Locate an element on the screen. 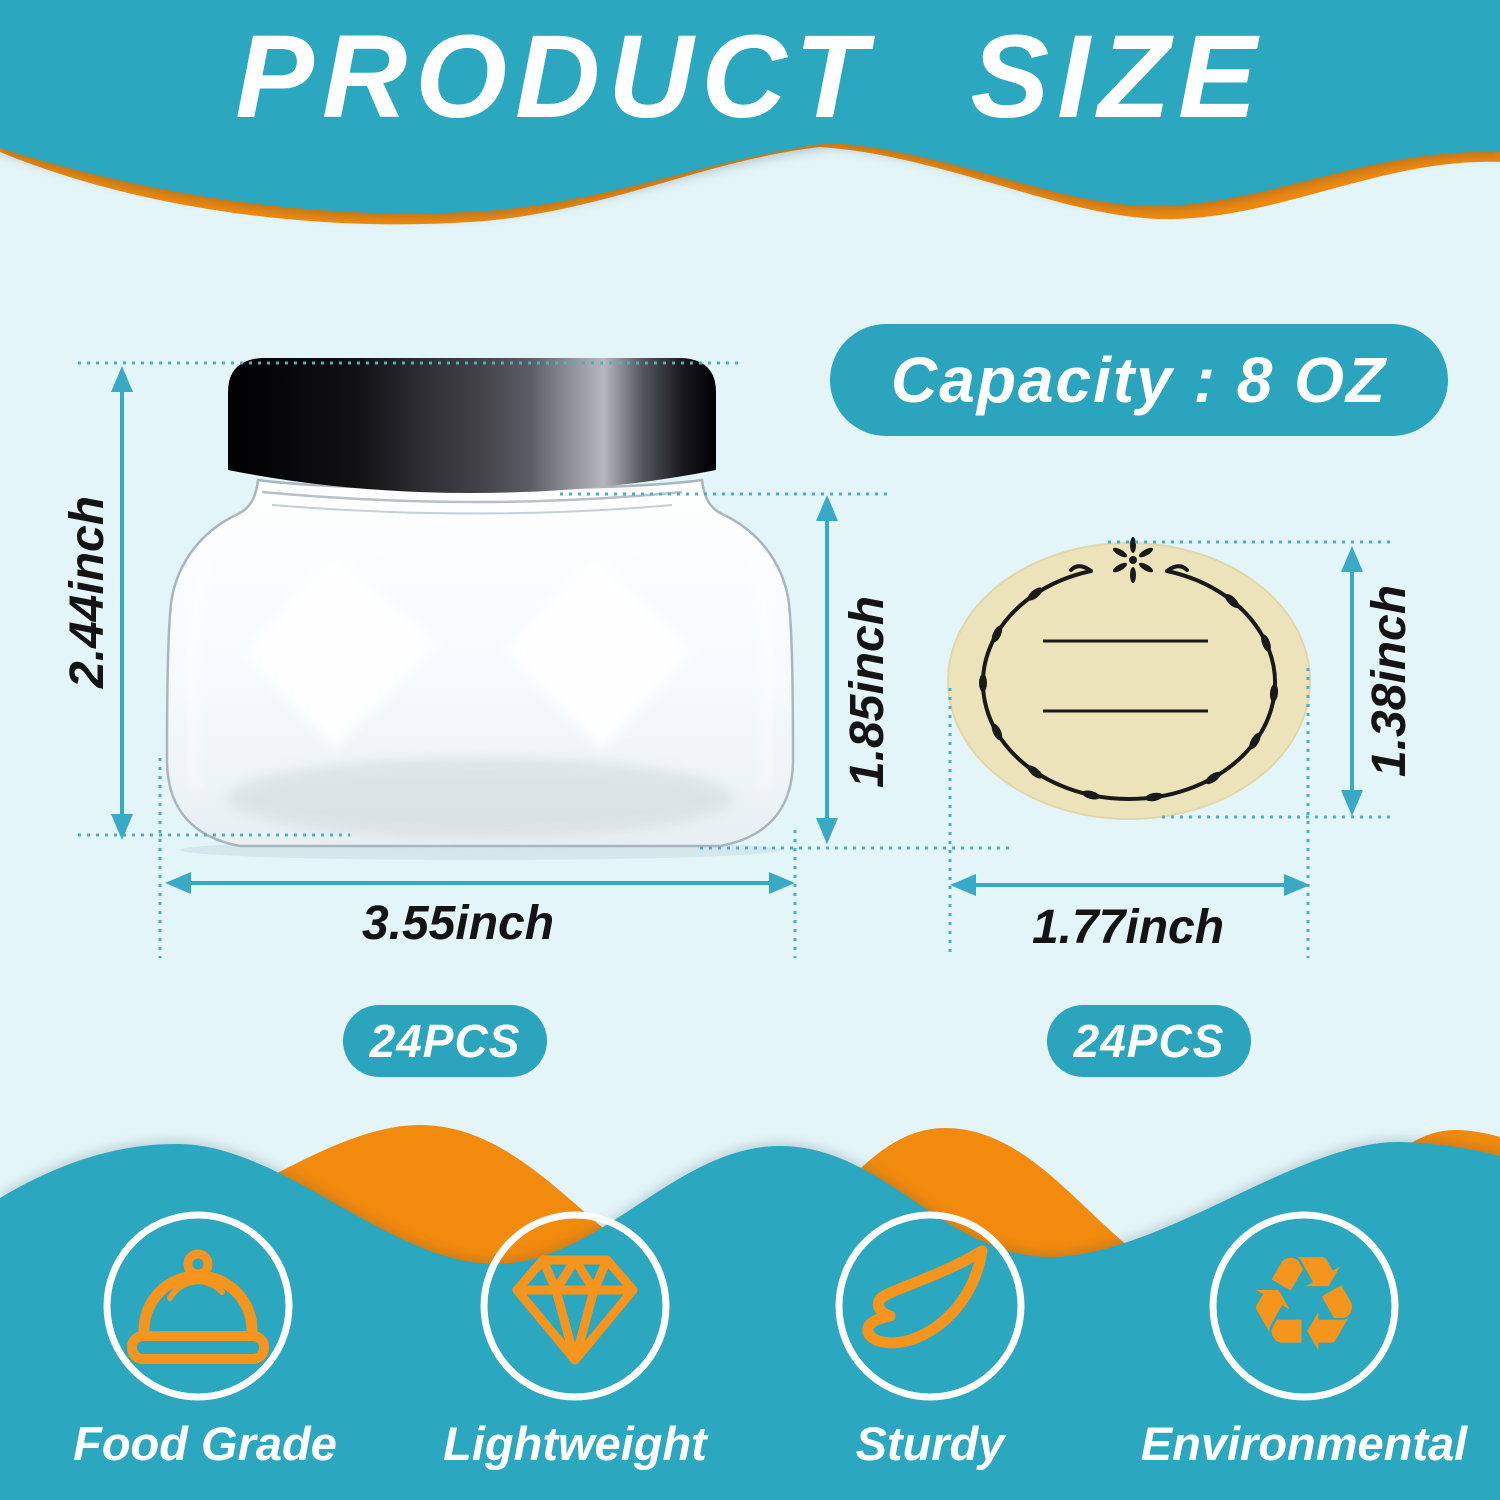 This screenshot has height=1500, width=1500. jar-lid is located at coordinates (472, 425).